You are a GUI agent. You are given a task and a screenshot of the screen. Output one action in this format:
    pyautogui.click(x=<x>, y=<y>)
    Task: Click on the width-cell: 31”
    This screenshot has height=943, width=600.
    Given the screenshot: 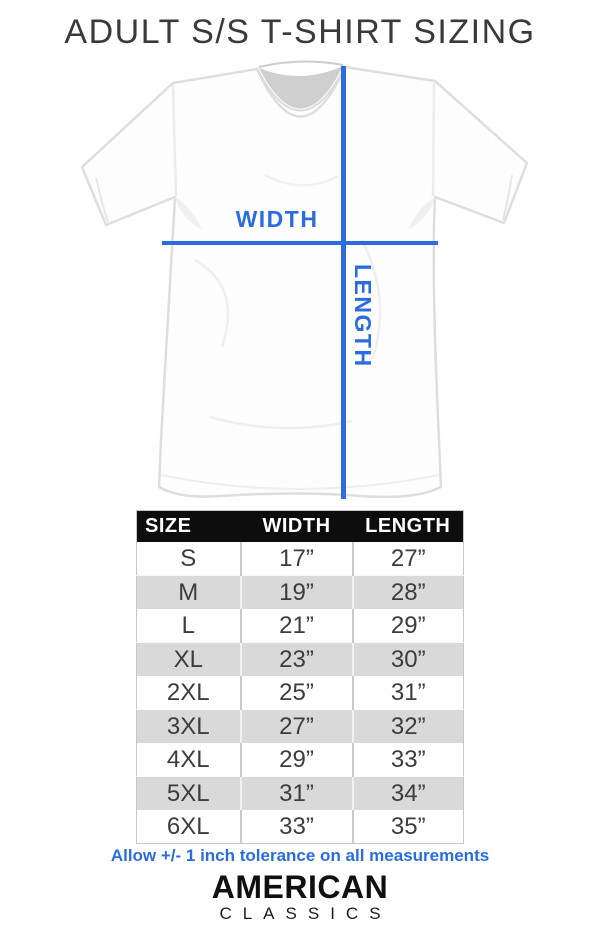 What is the action you would take?
    pyautogui.click(x=296, y=793)
    